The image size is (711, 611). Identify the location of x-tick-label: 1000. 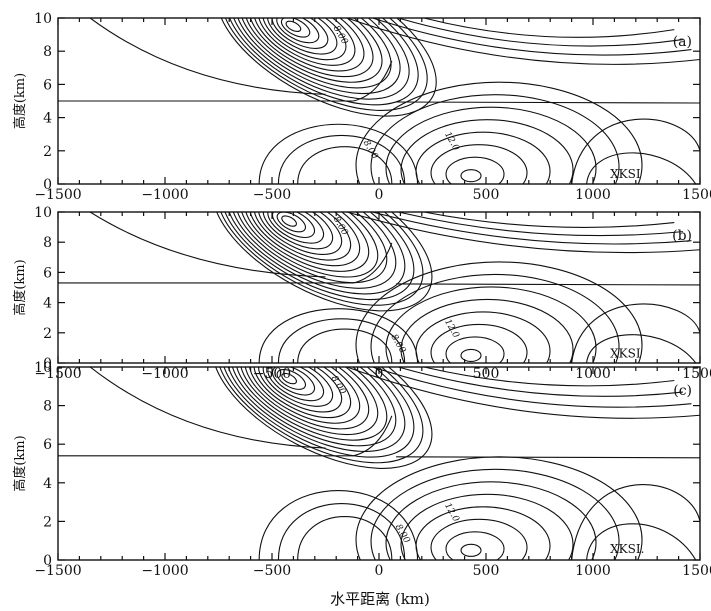
(593, 195).